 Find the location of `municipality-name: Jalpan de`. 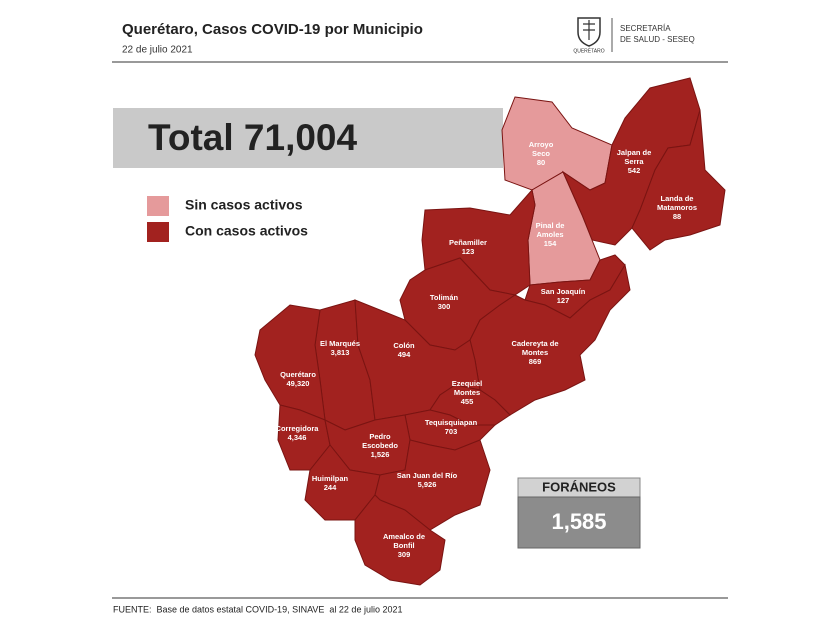

municipality-name: Jalpan de is located at coordinates (634, 152).